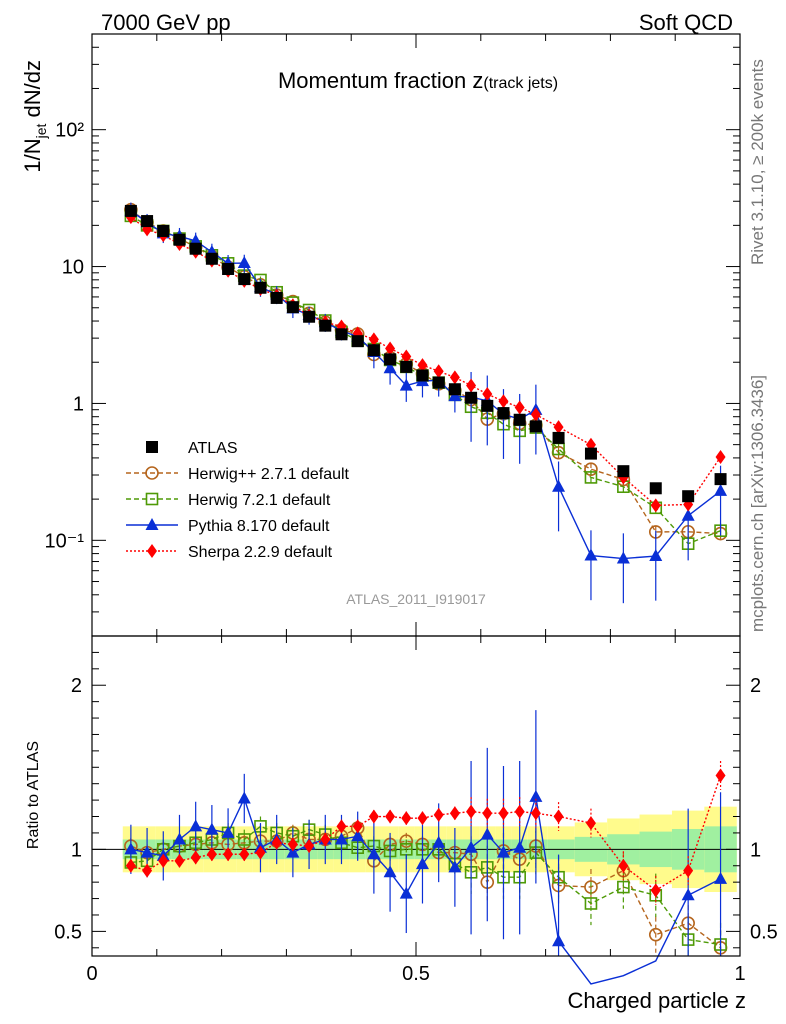 This screenshot has height=1024, width=786. I want to click on header-energy-label: 7000 GeV pp, so click(166, 22).